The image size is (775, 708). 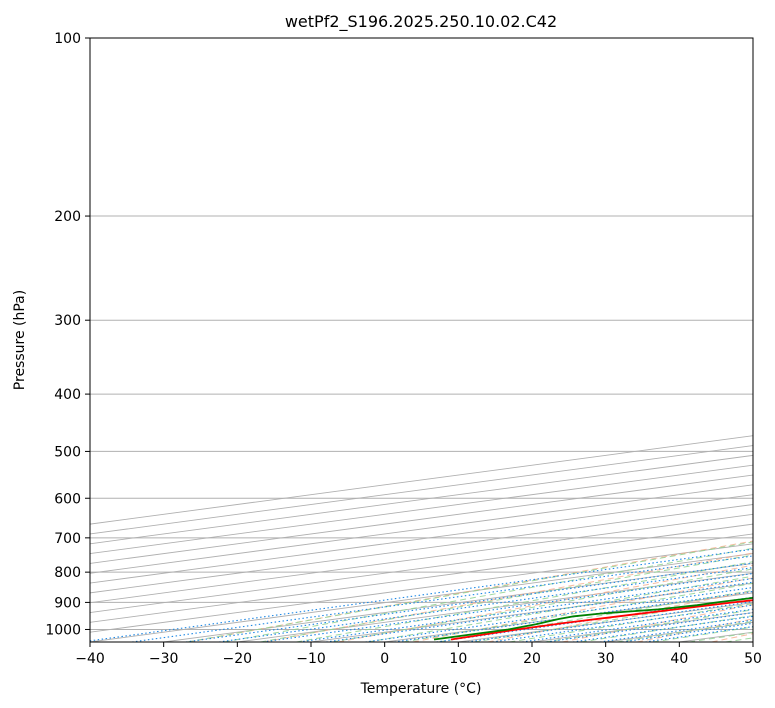 What do you see at coordinates (67, 539) in the screenshot?
I see `y-tick-label: 700` at bounding box center [67, 539].